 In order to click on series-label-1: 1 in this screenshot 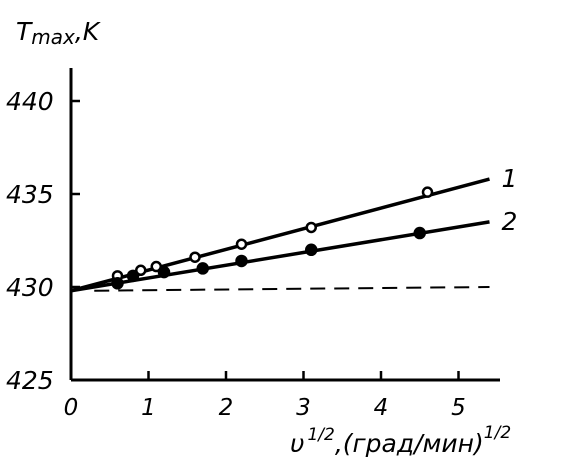, I will do `click(510, 178)`.